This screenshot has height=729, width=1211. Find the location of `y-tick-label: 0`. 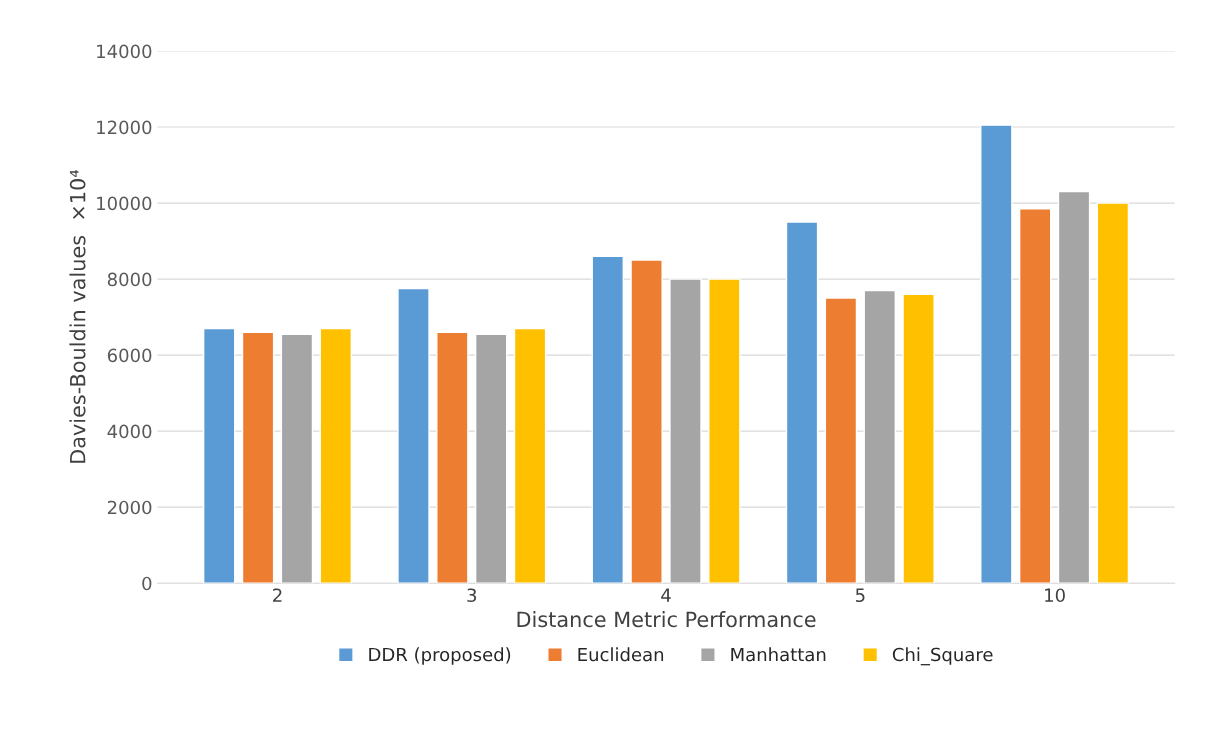

y-tick-label: 0 is located at coordinates (147, 583).